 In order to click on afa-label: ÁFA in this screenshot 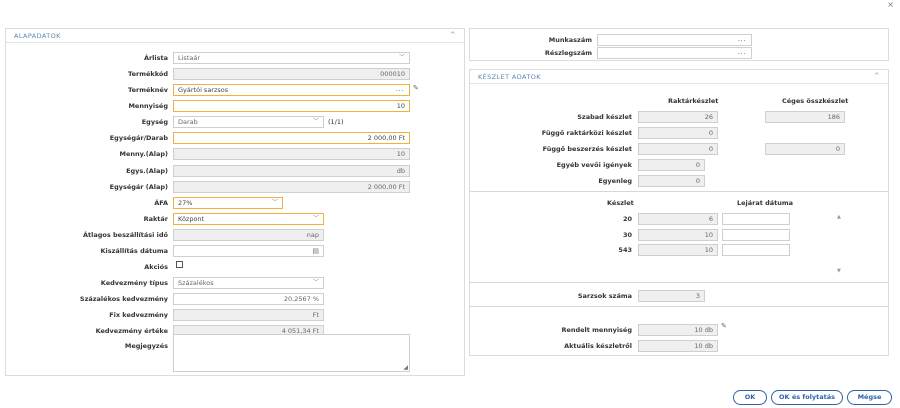, I will do `click(161, 203)`.